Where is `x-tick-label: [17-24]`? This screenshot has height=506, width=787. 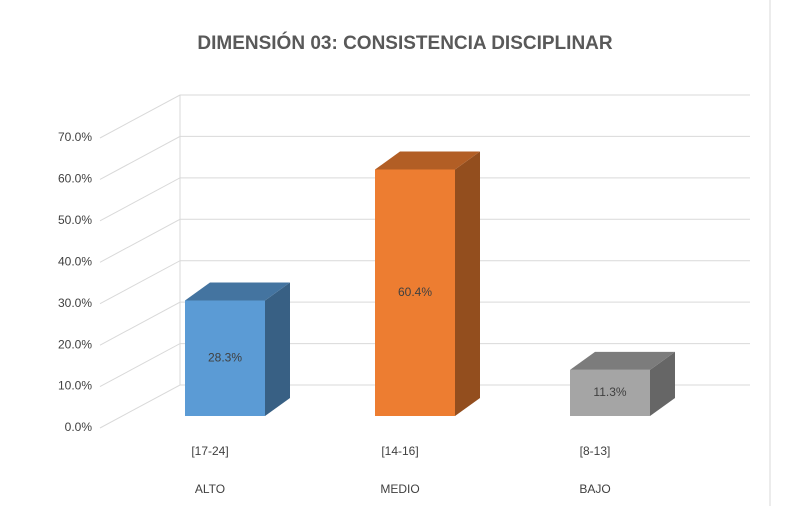
x-tick-label: [17-24] is located at coordinates (209, 451).